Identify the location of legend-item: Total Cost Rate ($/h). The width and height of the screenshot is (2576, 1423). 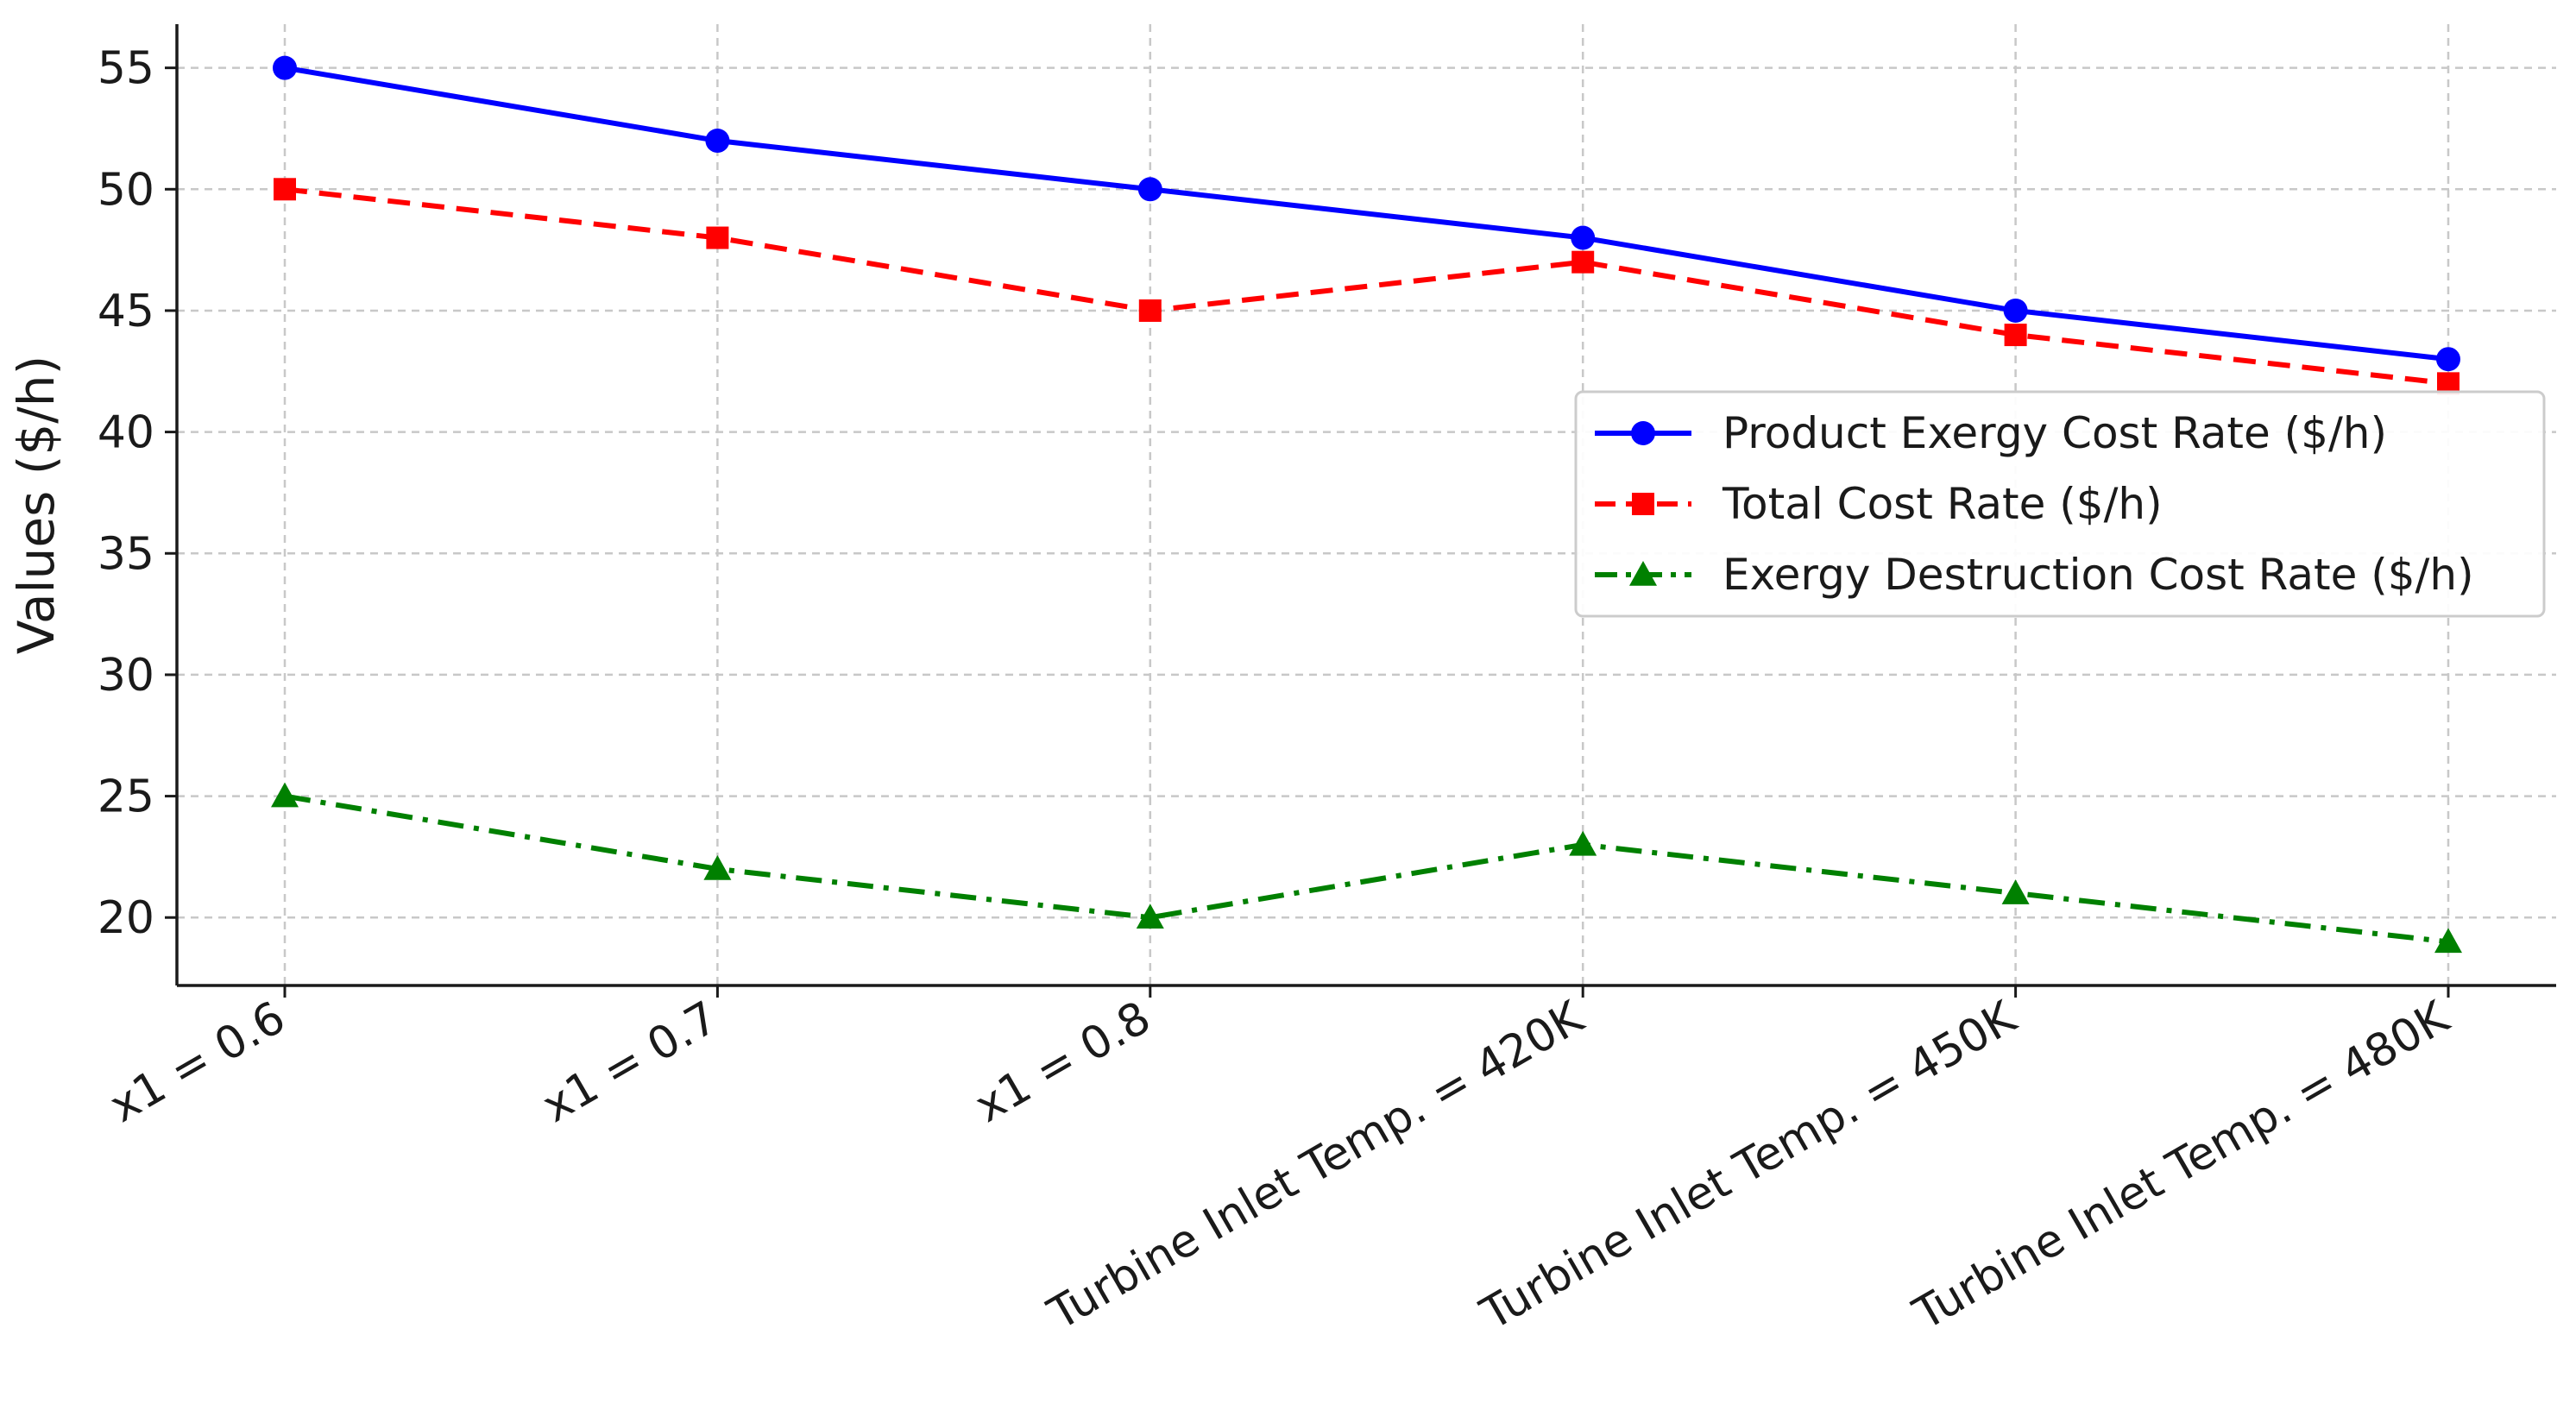
(1879, 504).